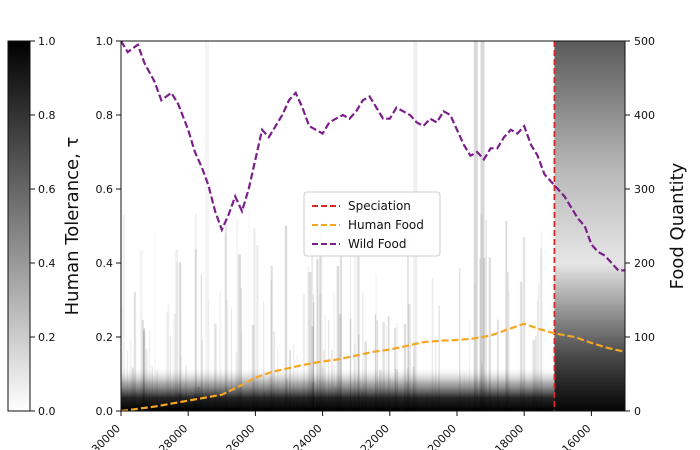 The height and width of the screenshot is (450, 700). Describe the element at coordinates (308, 436) in the screenshot. I see `x-tick-label: 24000` at that location.